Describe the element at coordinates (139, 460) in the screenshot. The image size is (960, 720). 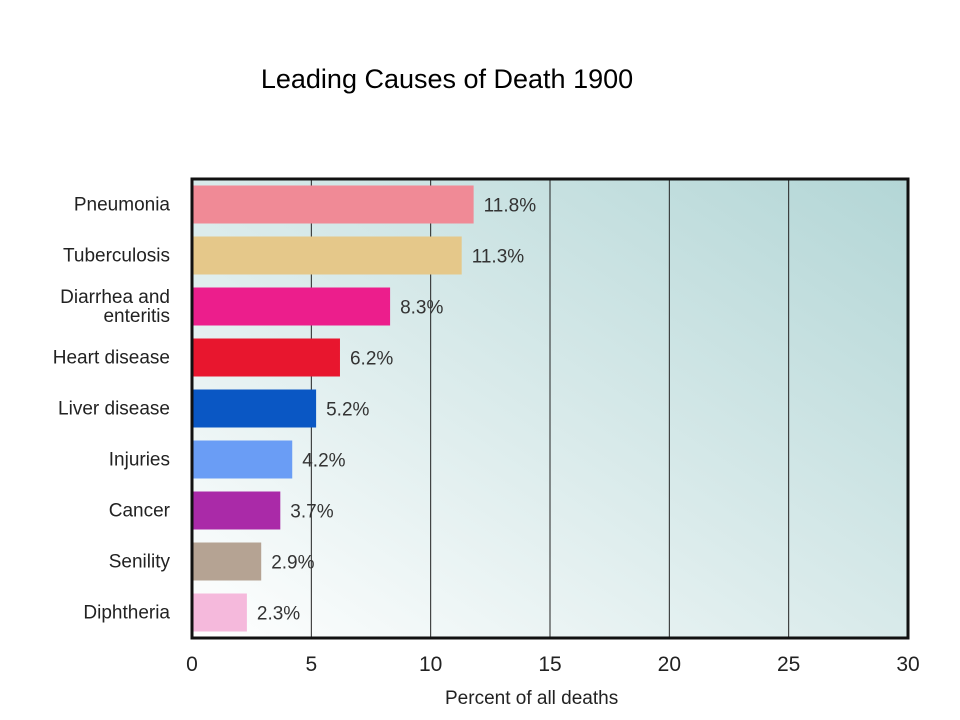
I see `category-label: Injuries` at that location.